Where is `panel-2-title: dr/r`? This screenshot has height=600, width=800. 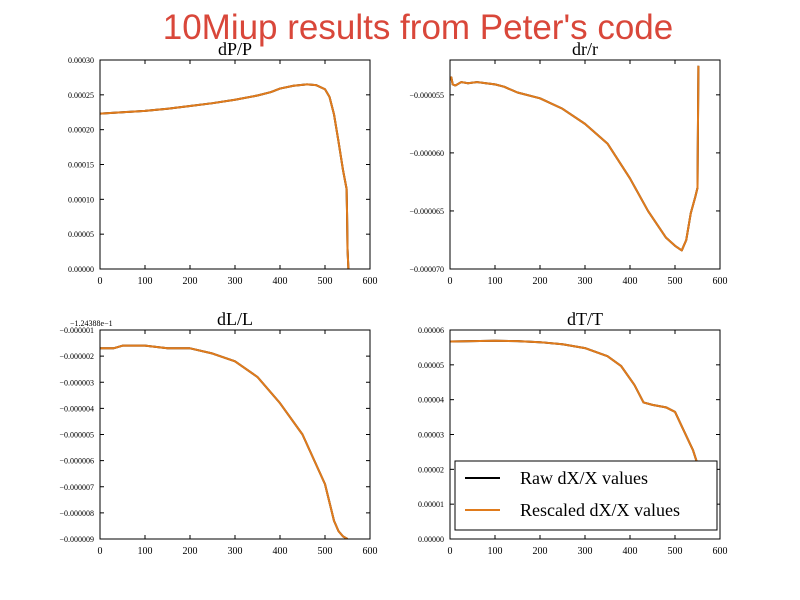 panel-2-title: dr/r is located at coordinates (585, 49).